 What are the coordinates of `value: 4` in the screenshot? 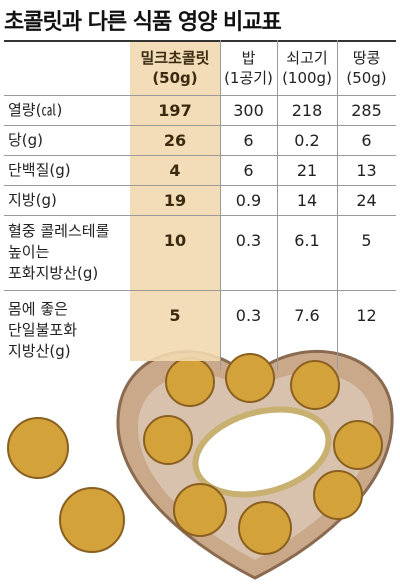 It's located at (175, 170).